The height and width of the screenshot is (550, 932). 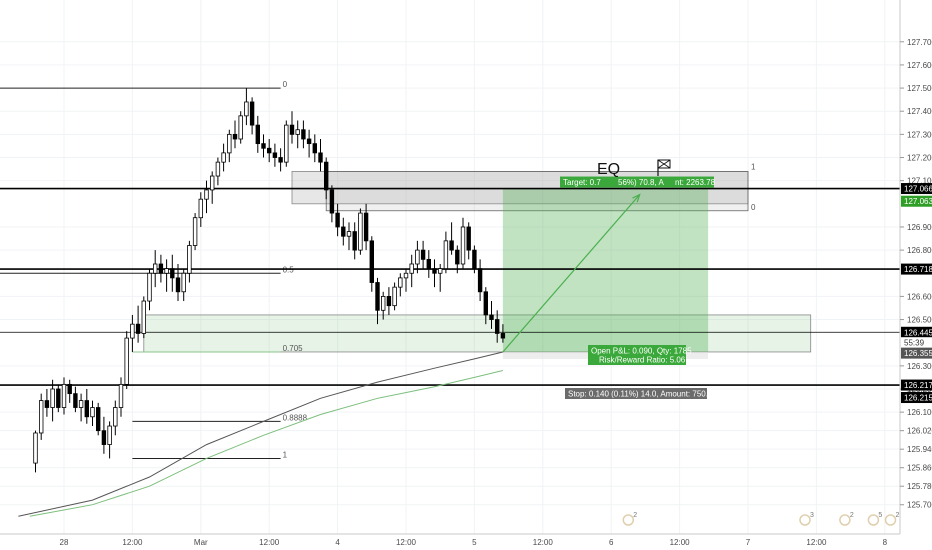 What do you see at coordinates (874, 519) in the screenshot?
I see `event-marker-3: 5` at bounding box center [874, 519].